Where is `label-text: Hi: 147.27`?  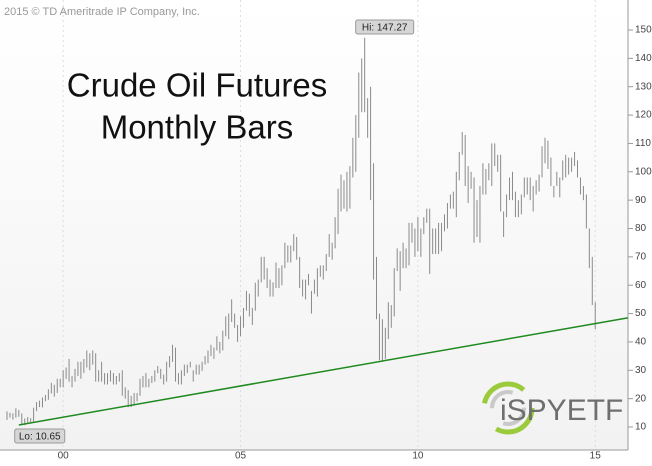
label-text: Hi: 147.27 is located at coordinates (385, 28).